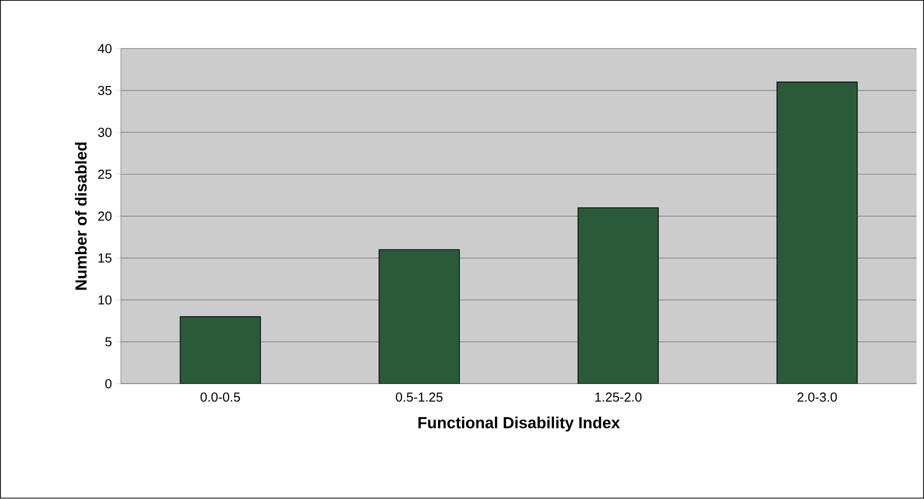 The image size is (924, 499). What do you see at coordinates (105, 91) in the screenshot?
I see `y-tick-label: 35` at bounding box center [105, 91].